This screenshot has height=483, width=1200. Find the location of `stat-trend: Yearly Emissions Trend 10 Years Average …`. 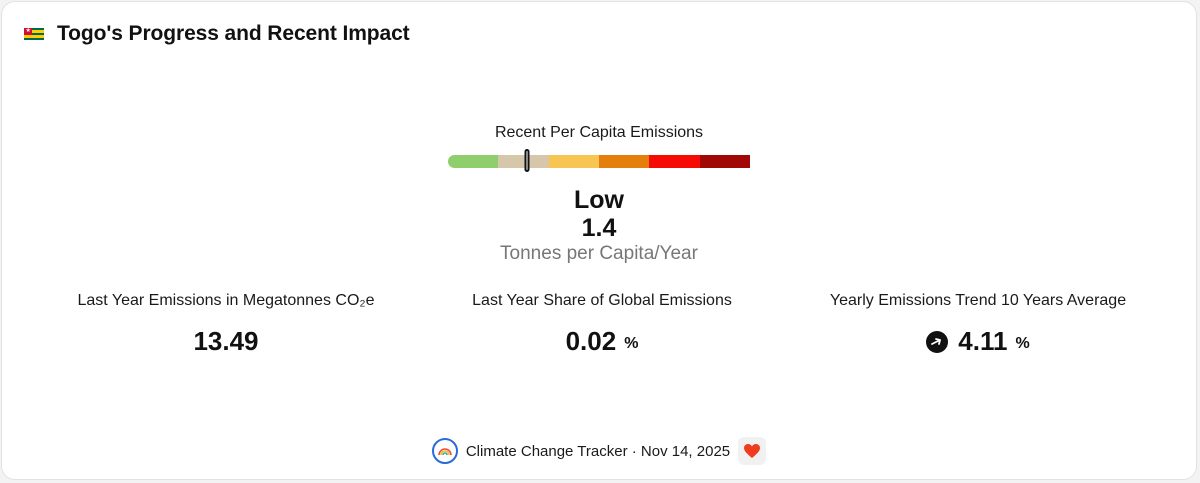

stat-trend: Yearly Emissions Trend 10 Years Average … is located at coordinates (978, 324).